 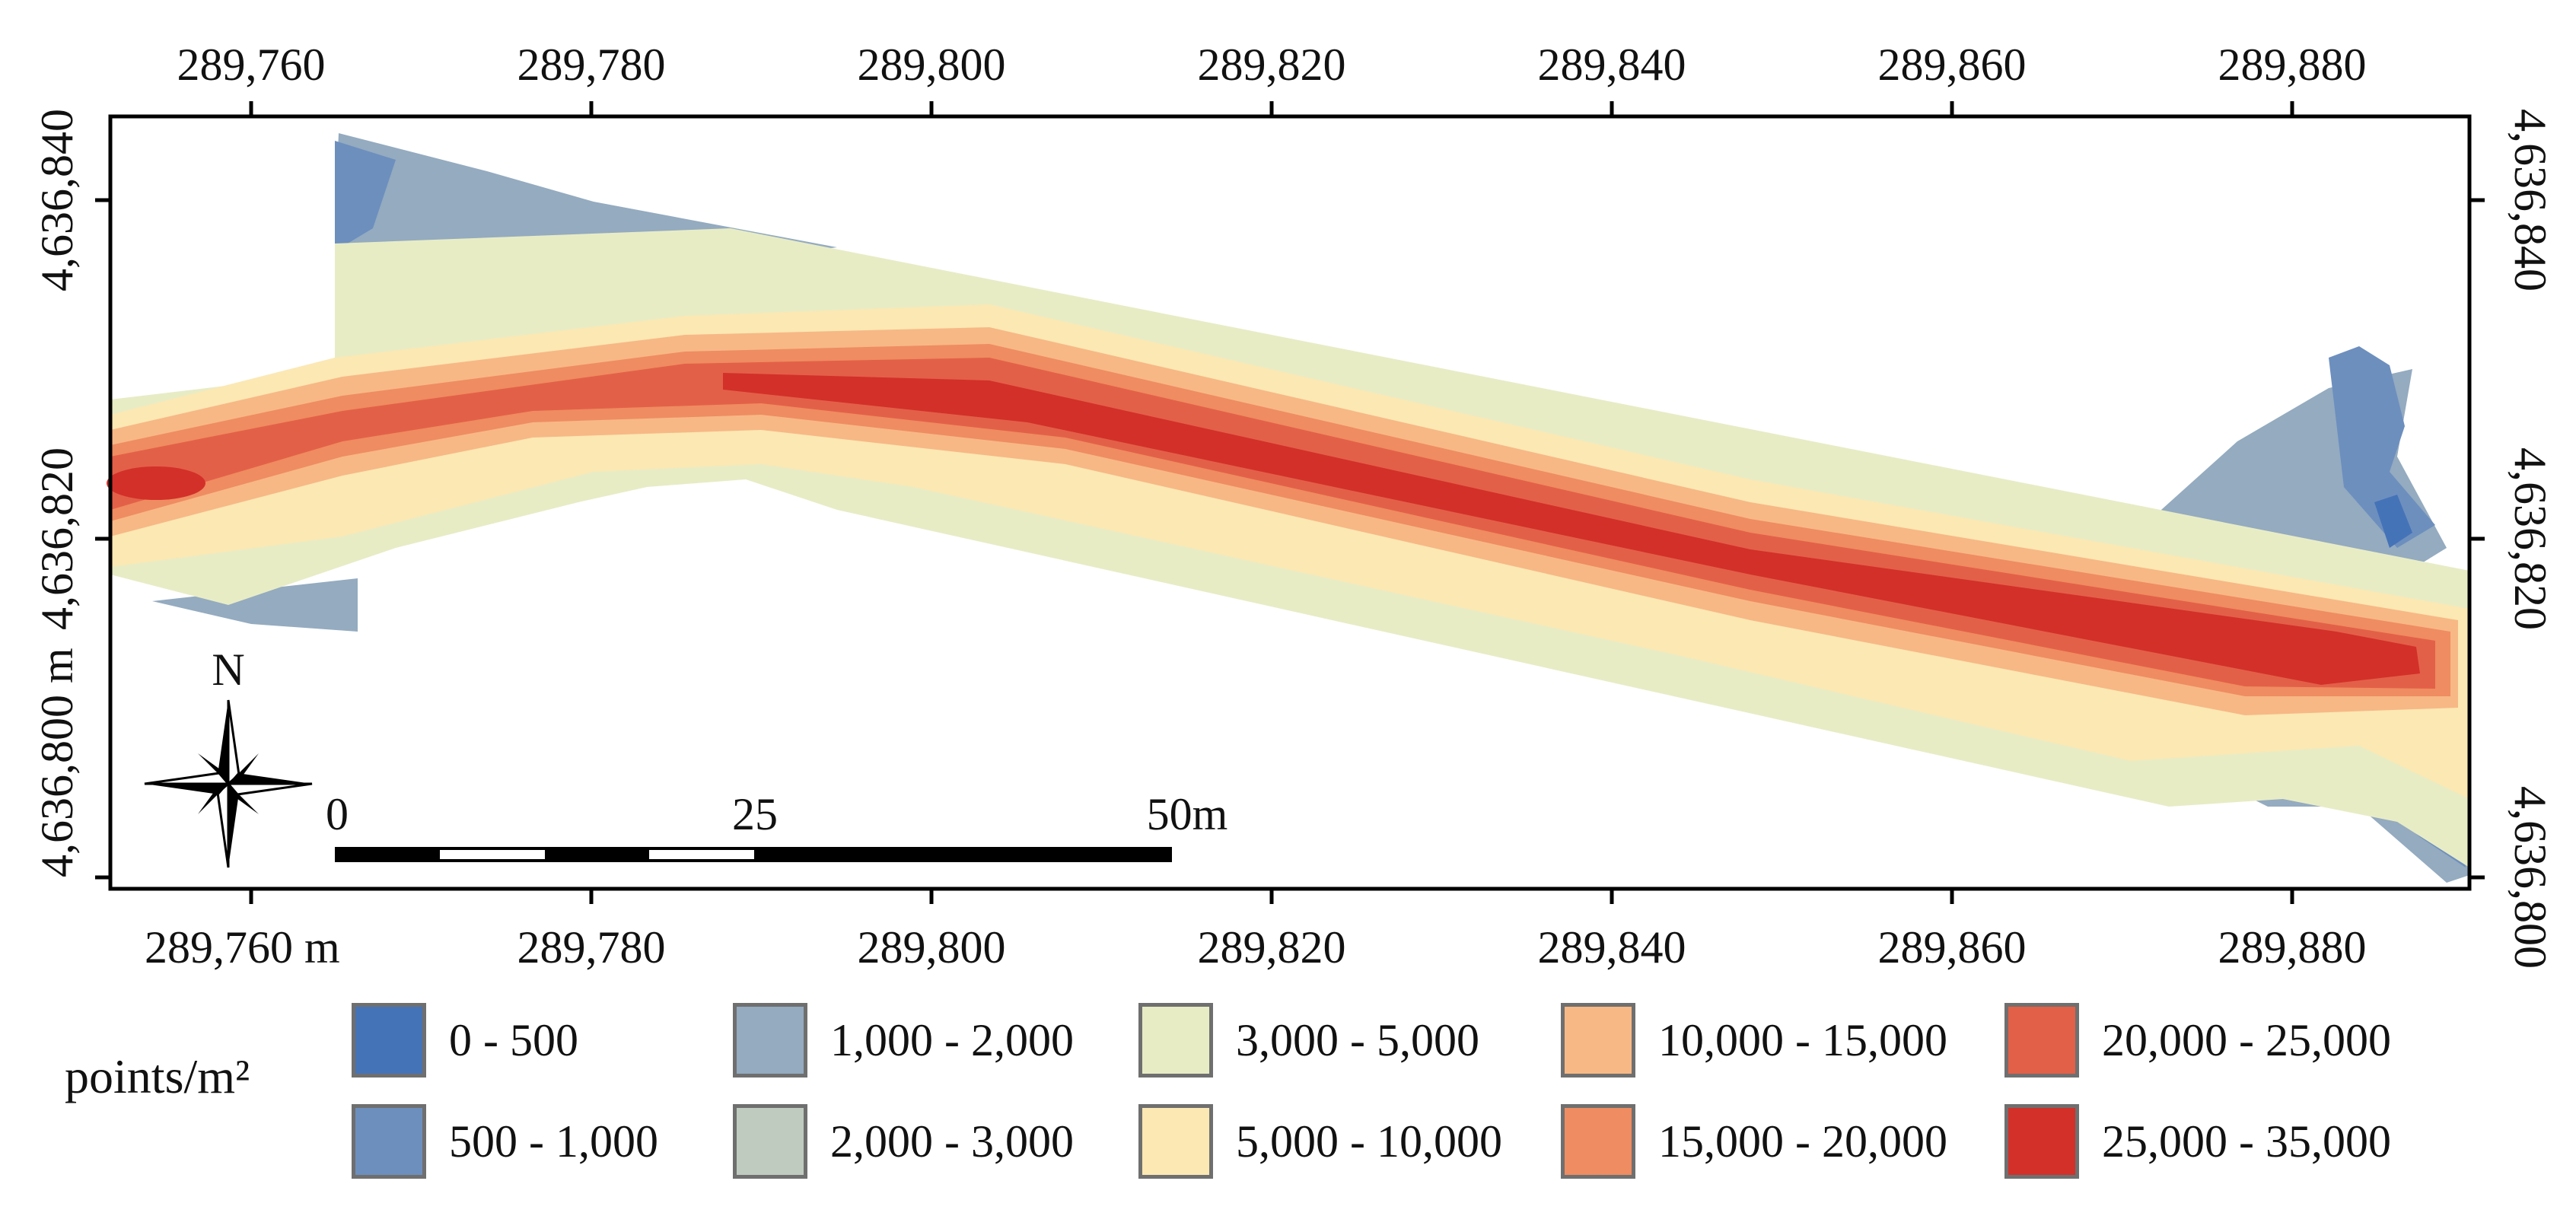 What do you see at coordinates (1952, 947) in the screenshot?
I see `x-tick-label-bottom: 289,860` at bounding box center [1952, 947].